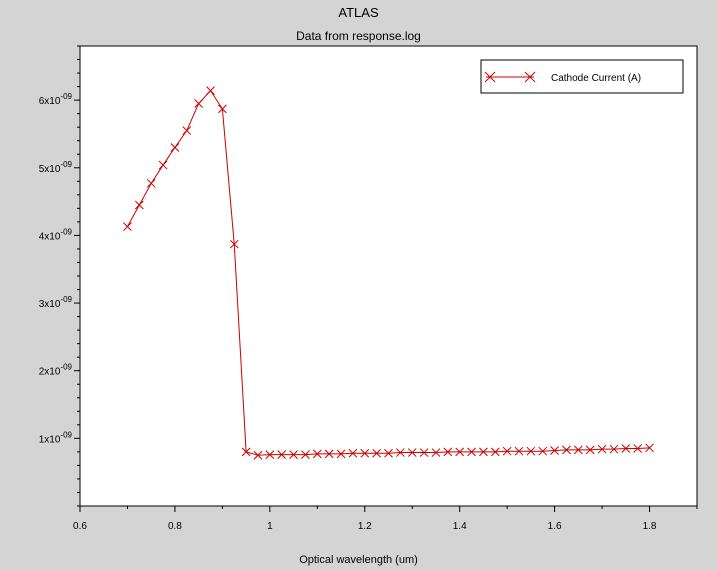 Image resolution: width=717 pixels, height=570 pixels. What do you see at coordinates (358, 12) in the screenshot?
I see `app-title: ATLAS` at bounding box center [358, 12].